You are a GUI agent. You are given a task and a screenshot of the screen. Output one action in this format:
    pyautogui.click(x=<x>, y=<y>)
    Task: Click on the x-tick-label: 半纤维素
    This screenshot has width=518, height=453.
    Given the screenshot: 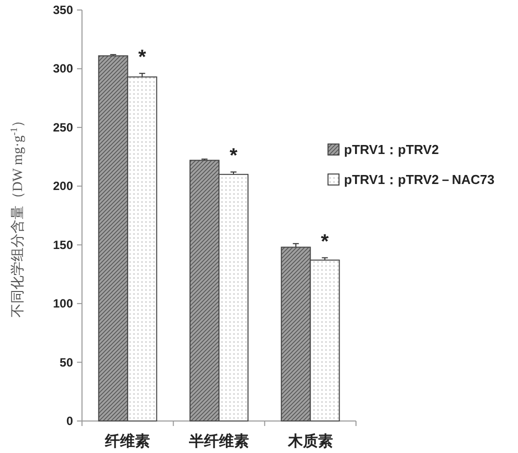 What is the action you would take?
    pyautogui.click(x=218, y=441)
    